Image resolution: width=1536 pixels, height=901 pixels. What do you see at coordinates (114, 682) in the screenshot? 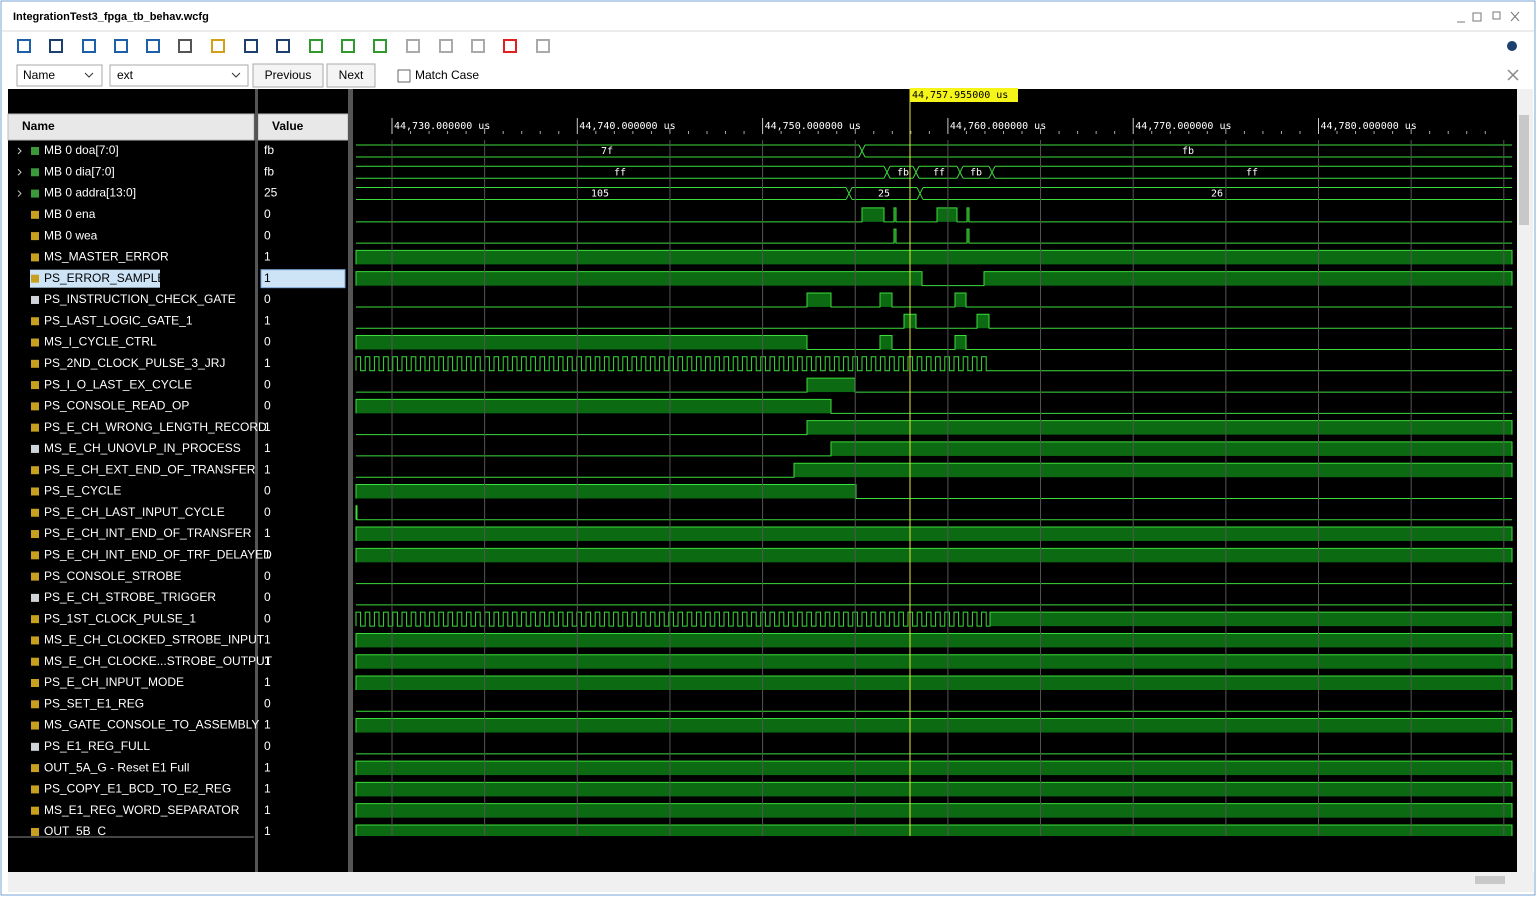
I see `signal-name: PS_E_CH_INPUT_MODE` at bounding box center [114, 682].